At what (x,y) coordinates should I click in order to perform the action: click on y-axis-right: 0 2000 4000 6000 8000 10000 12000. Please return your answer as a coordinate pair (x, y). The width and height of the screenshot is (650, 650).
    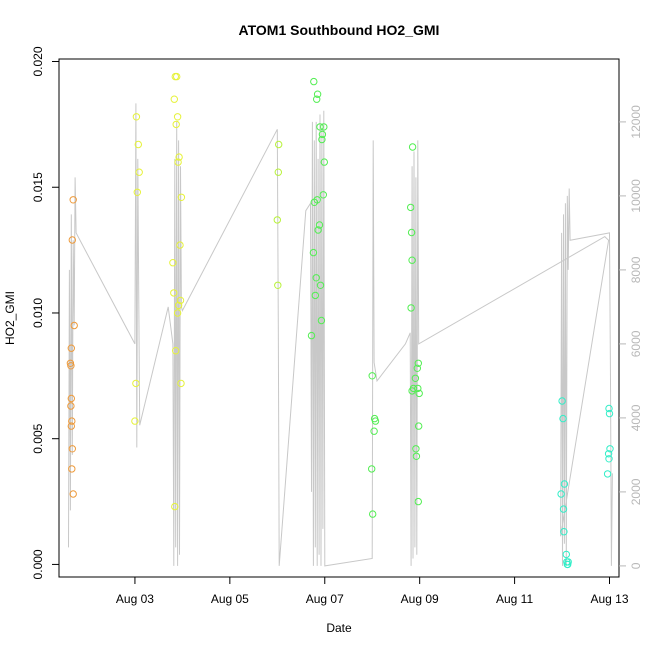
    Looking at the image, I should click on (631, 337).